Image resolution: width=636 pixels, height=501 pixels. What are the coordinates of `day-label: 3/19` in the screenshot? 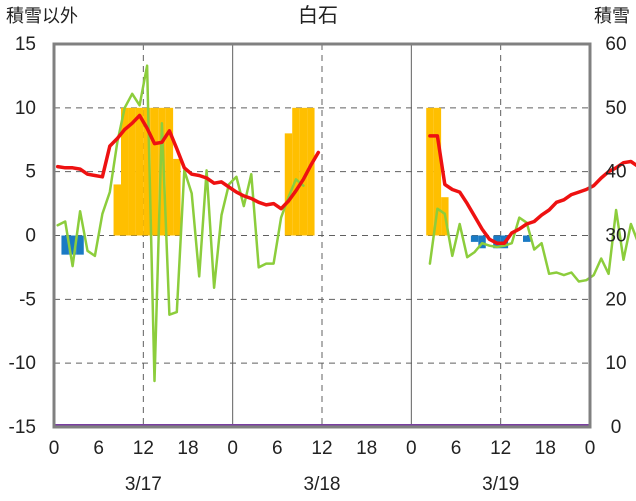 It's located at (500, 484).